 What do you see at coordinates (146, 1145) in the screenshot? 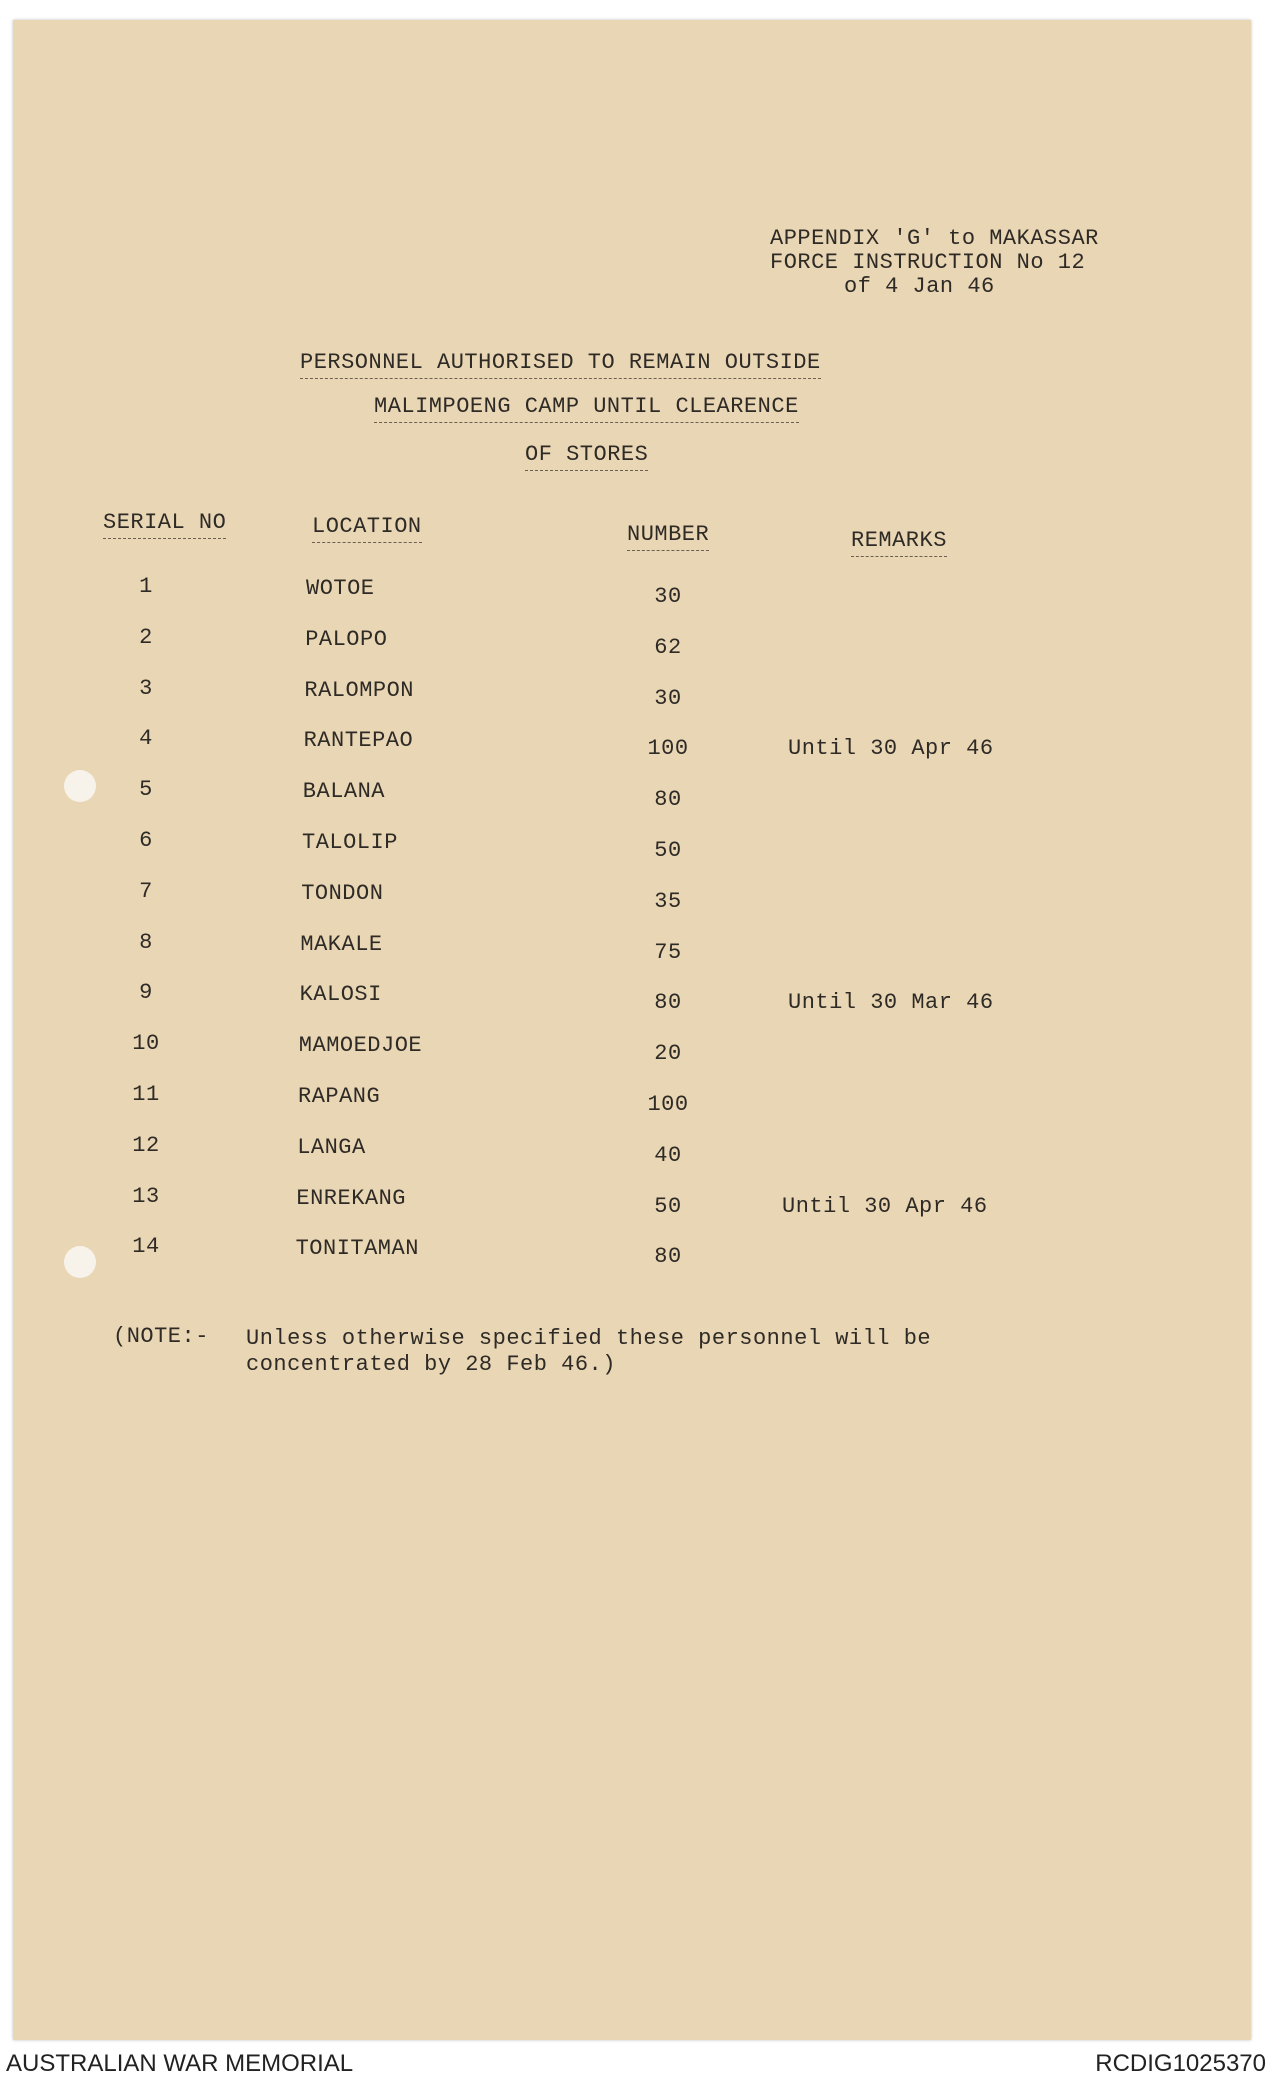
I see `serial-number: 12` at bounding box center [146, 1145].